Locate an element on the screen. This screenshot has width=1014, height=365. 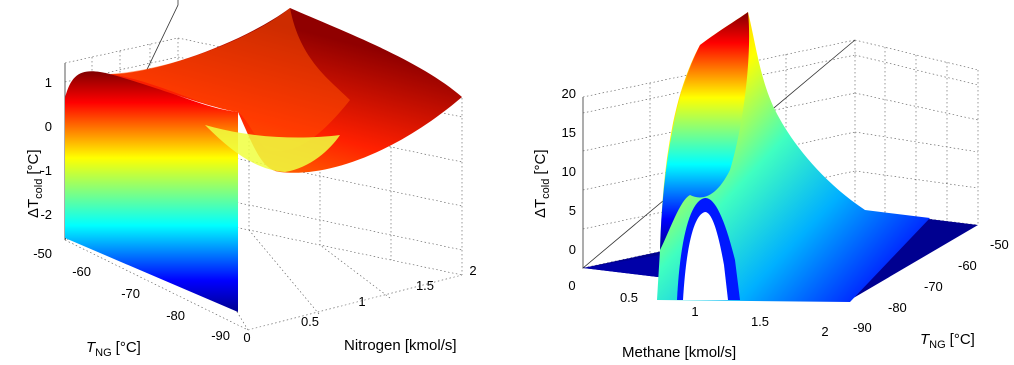
left-surface-ridge is located at coordinates (230, 80).